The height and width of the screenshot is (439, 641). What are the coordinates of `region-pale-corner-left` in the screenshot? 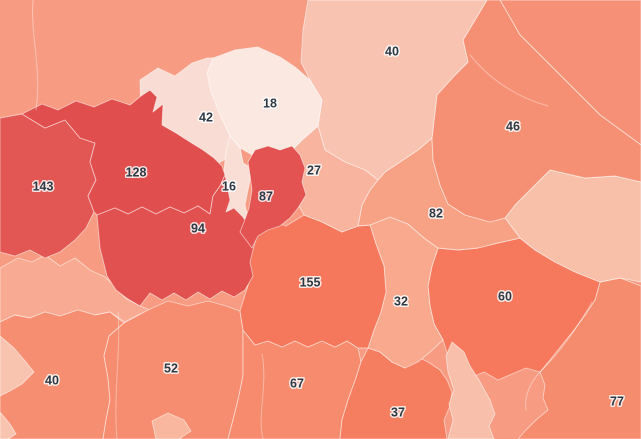 It's located at (8, 425).